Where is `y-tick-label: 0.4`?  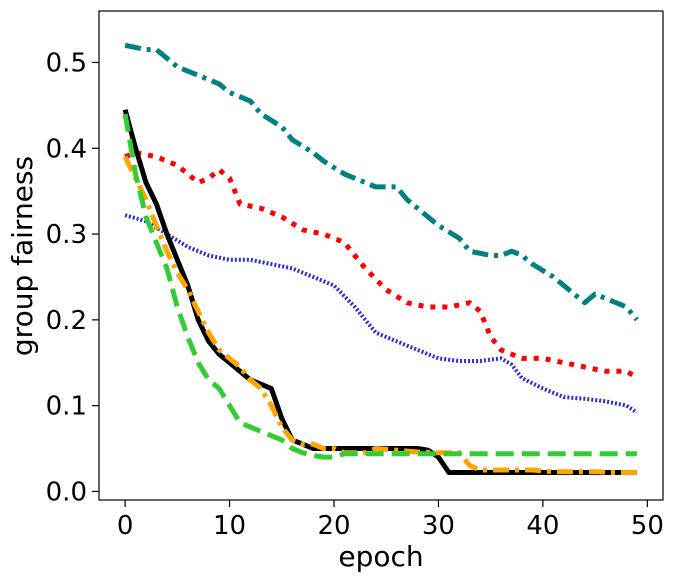 y-tick-label: 0.4 is located at coordinates (66, 149).